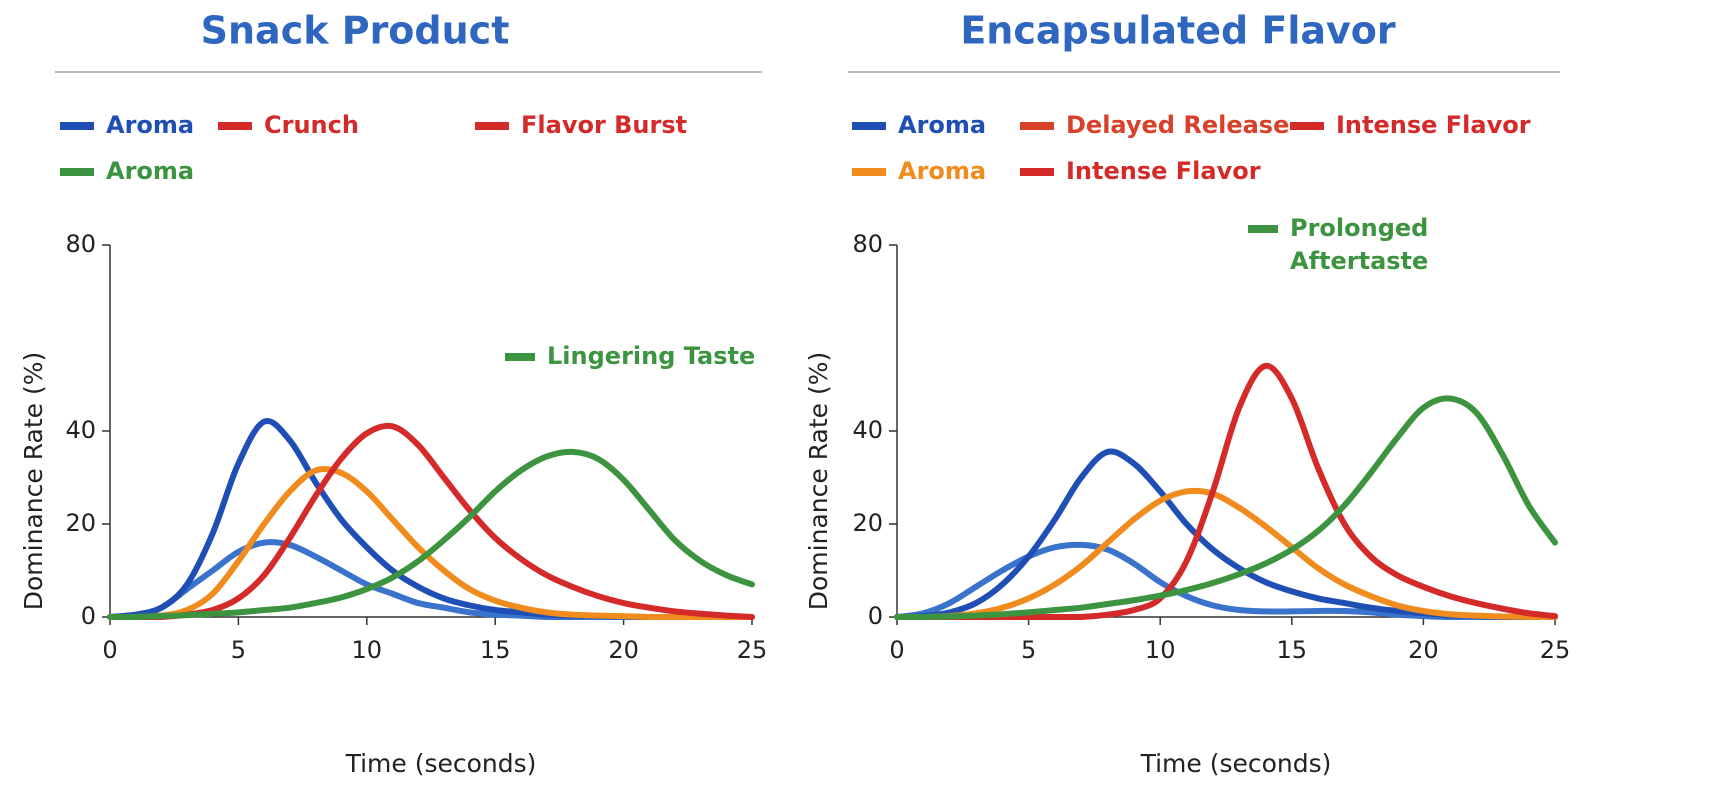 This screenshot has height=795, width=1721. What do you see at coordinates (355, 31) in the screenshot?
I see `chart-title: Snack Product` at bounding box center [355, 31].